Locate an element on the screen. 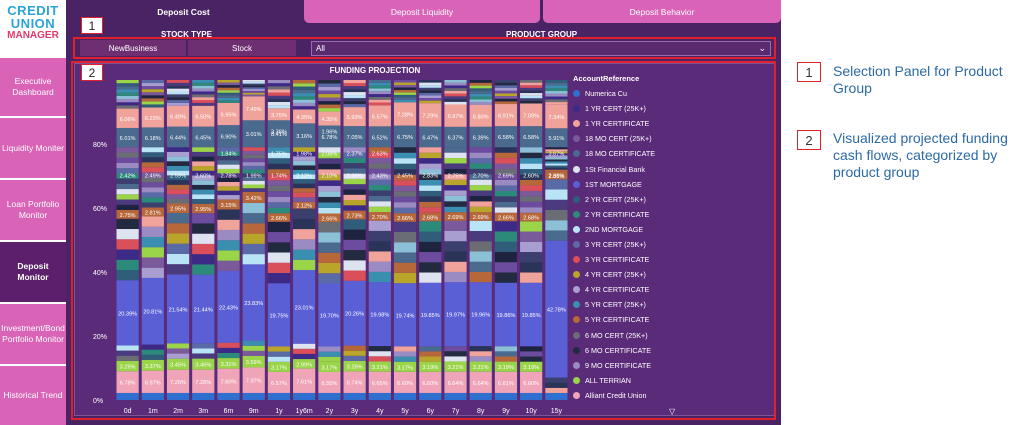 The image size is (1024, 425). x-tick-label: 0d is located at coordinates (128, 411).